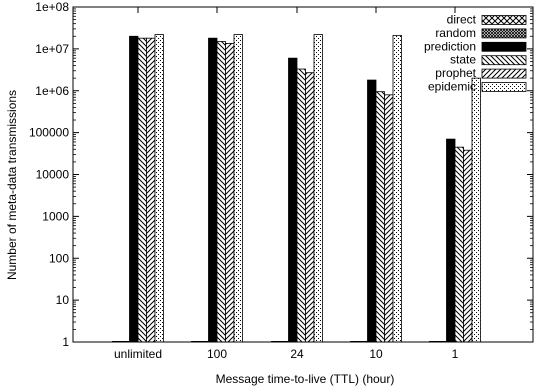  Describe the element at coordinates (55, 216) in the screenshot. I see `y-tick-label: 1000` at that location.